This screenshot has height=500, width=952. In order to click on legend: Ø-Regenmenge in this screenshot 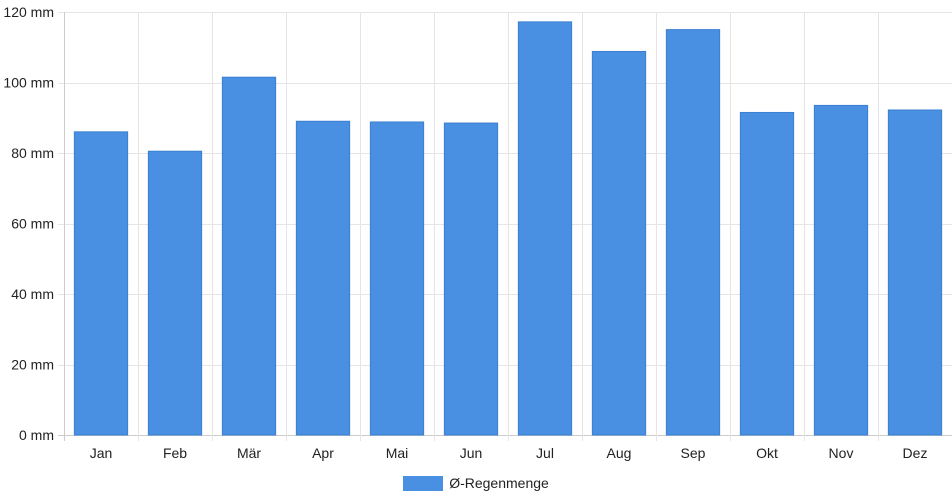, I will do `click(476, 483)`.